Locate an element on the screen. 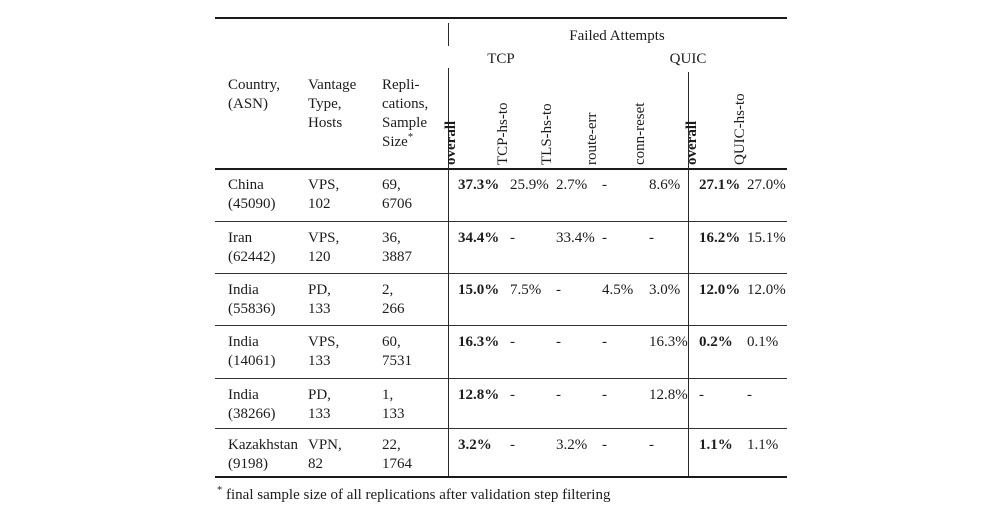  cell-country: Kazakhstan (9198) is located at coordinates (263, 455).